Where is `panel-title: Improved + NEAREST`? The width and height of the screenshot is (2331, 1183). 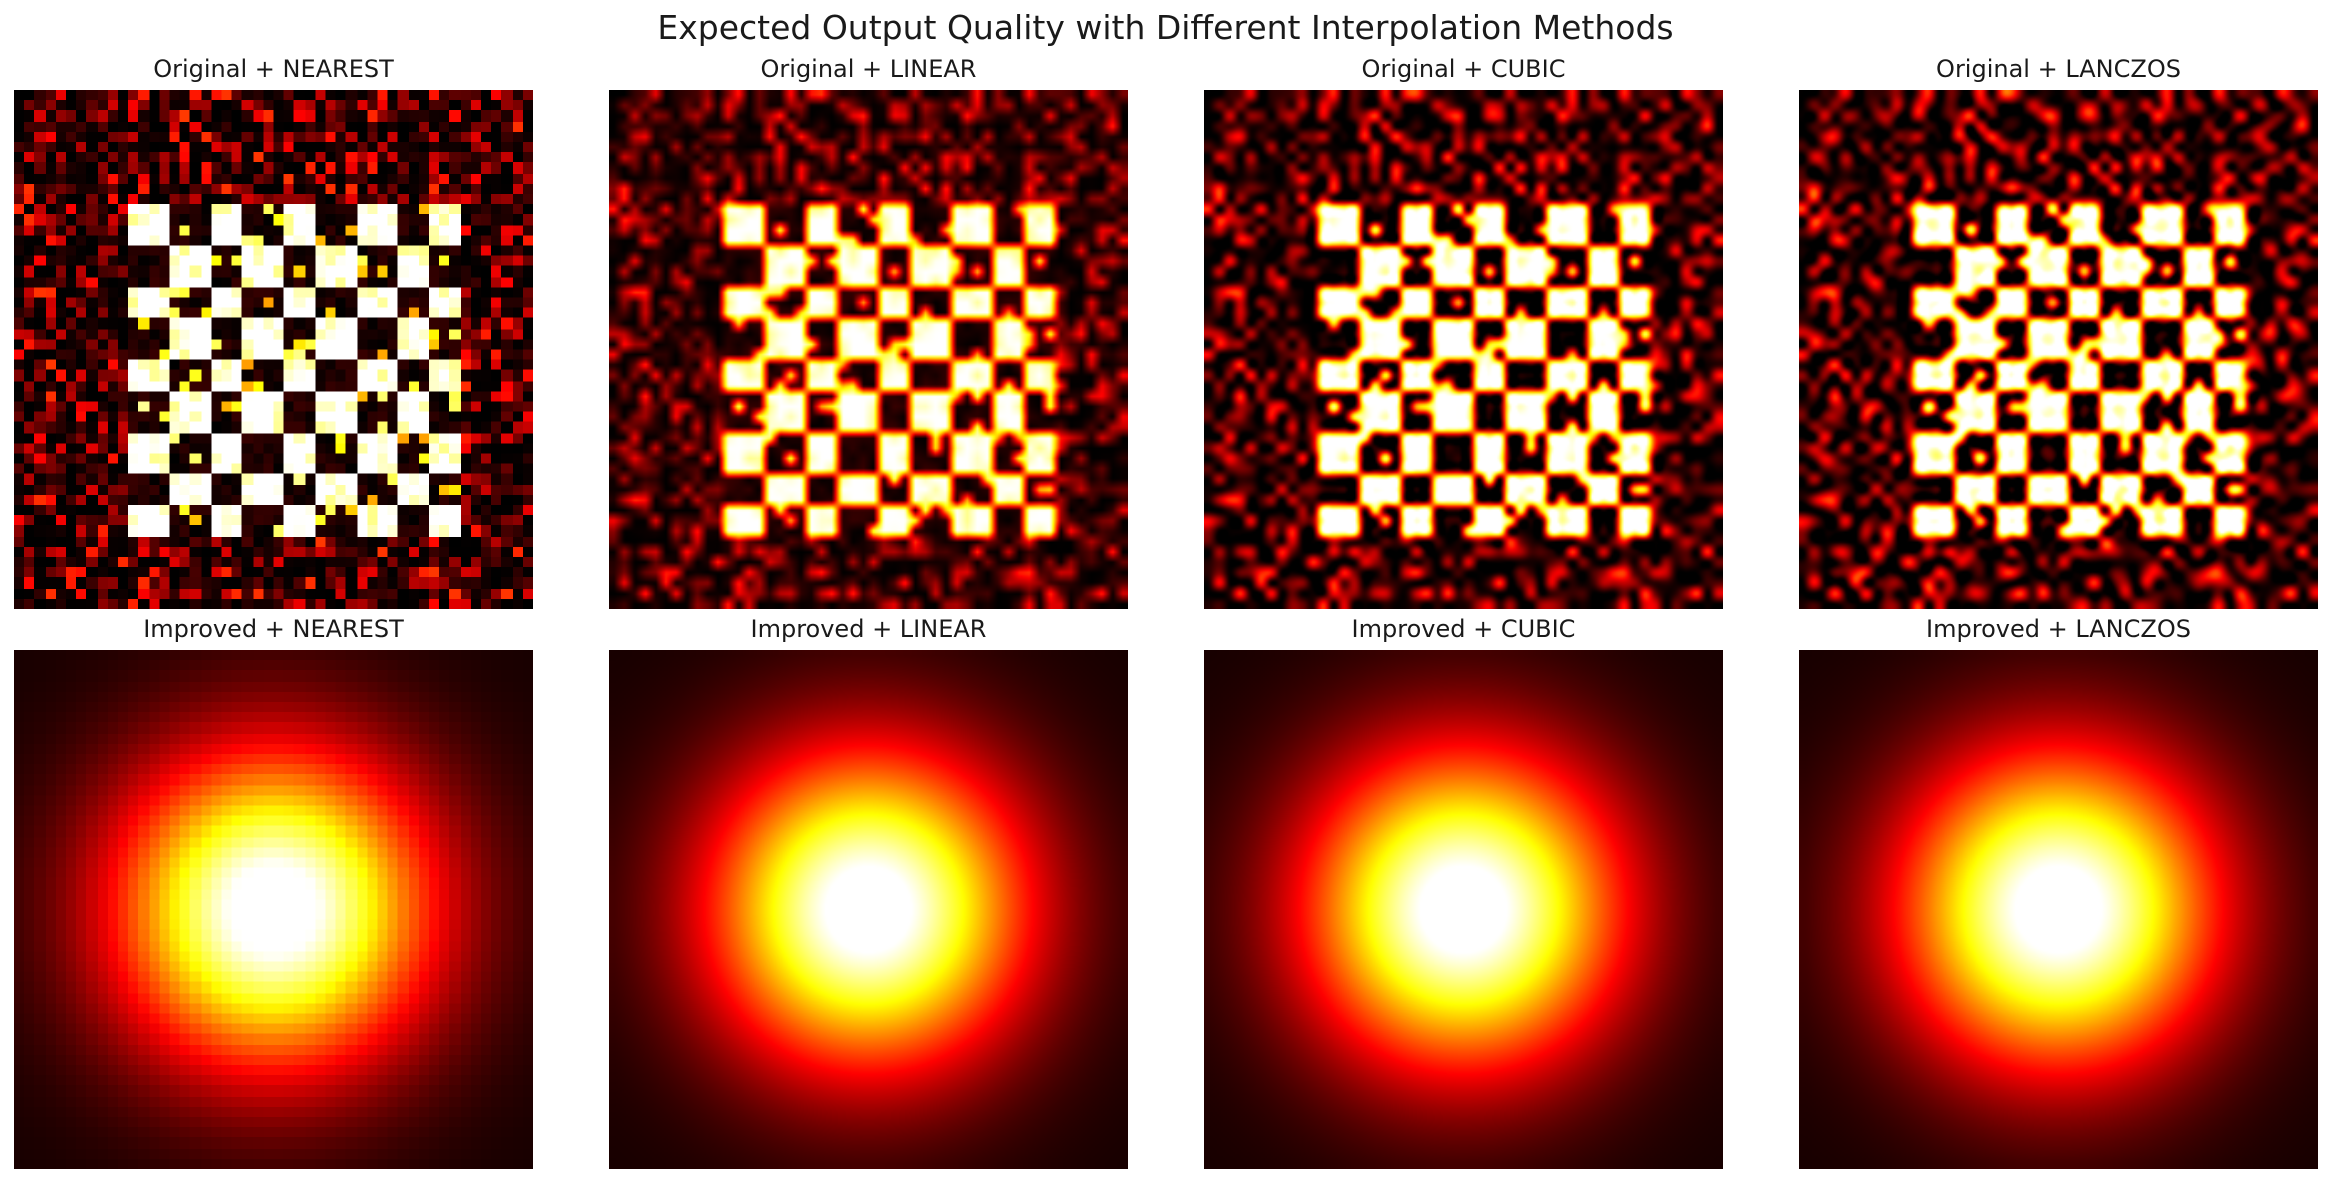
panel-title: Improved + NEAREST is located at coordinates (273, 629).